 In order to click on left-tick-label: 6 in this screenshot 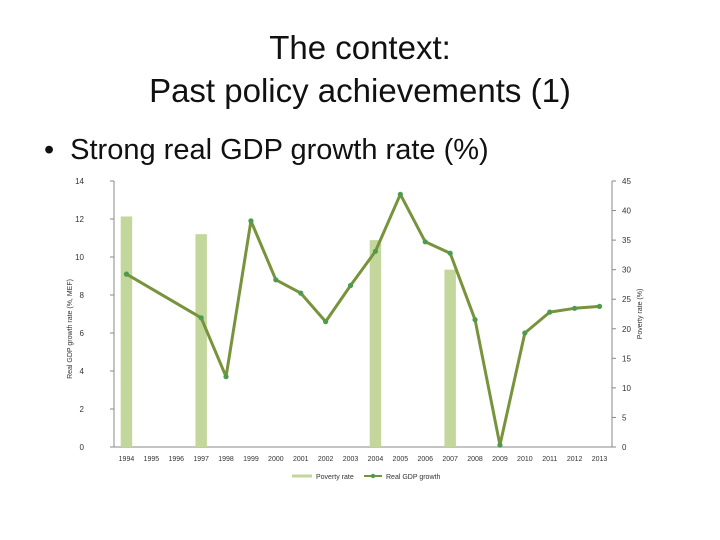, I will do `click(82, 333)`.